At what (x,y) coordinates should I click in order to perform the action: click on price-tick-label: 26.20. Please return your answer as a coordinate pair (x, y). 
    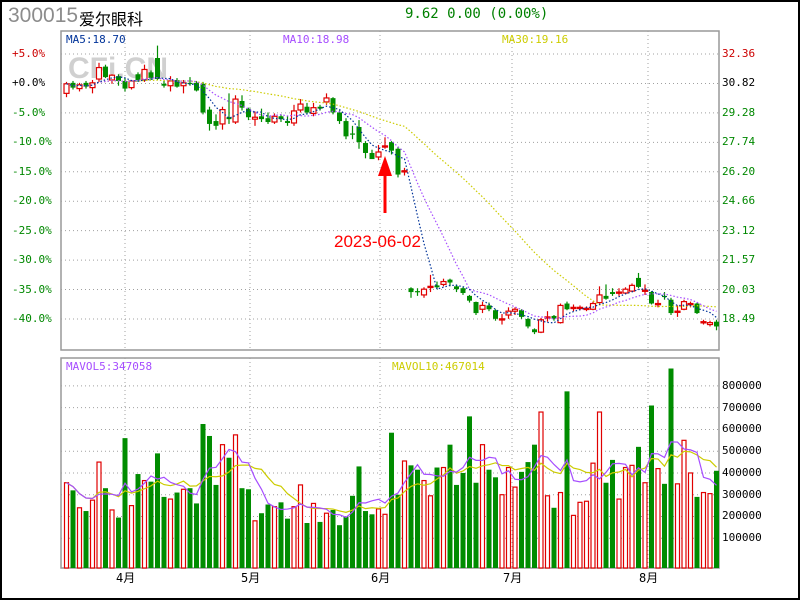
    Looking at the image, I should click on (739, 171).